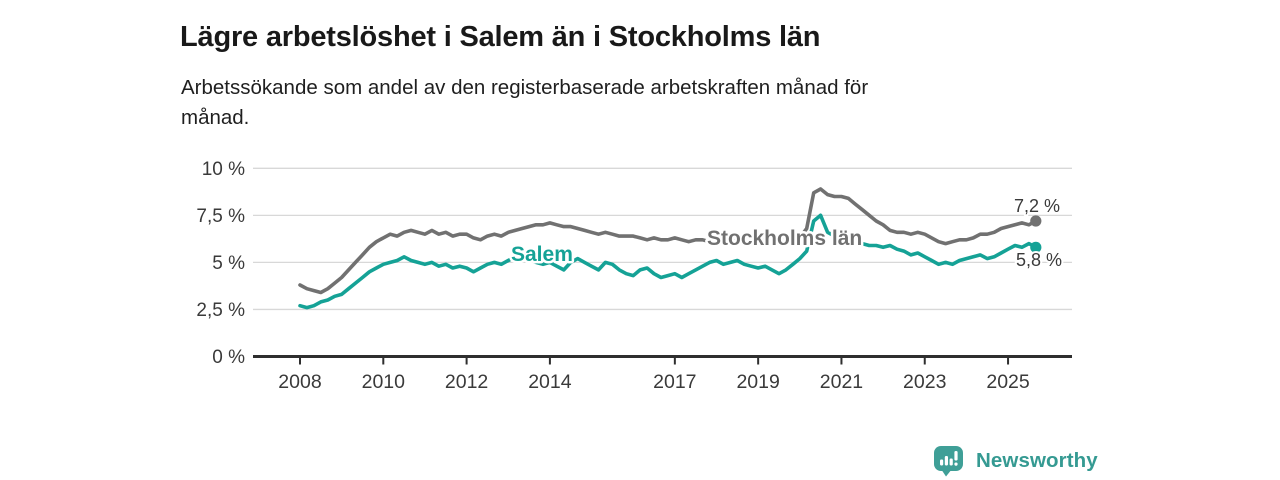  Describe the element at coordinates (228, 263) in the screenshot. I see `y-axis-tick-label: 5 %` at that location.